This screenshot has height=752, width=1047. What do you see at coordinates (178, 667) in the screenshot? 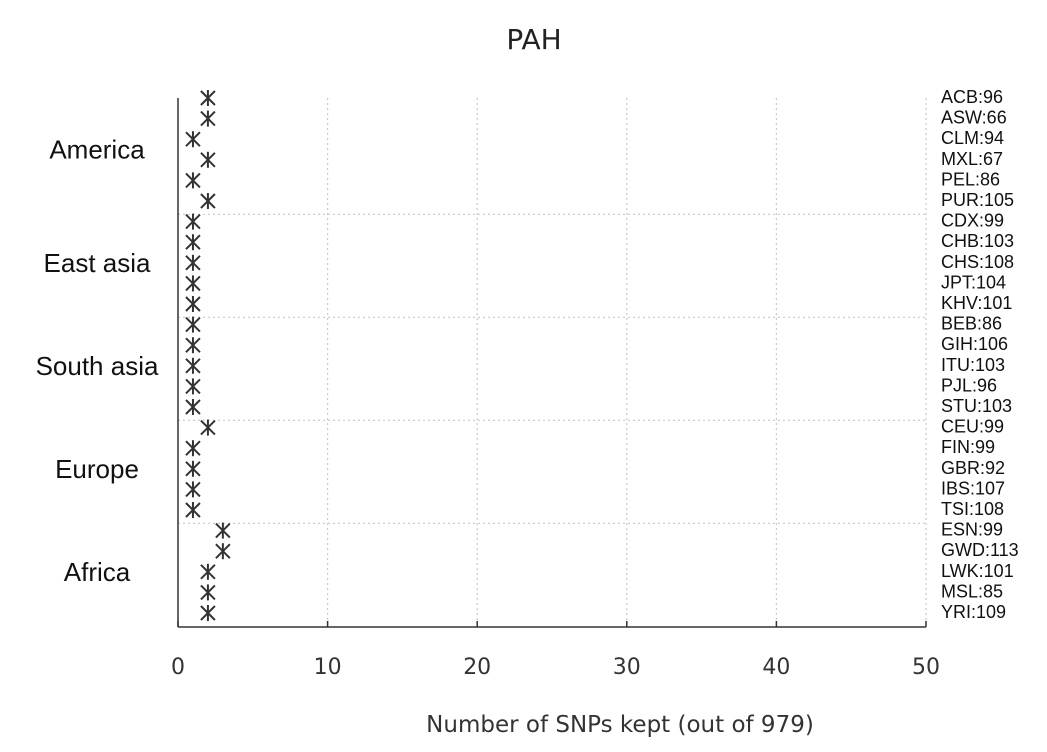
I see `x-tick-label: 0` at bounding box center [178, 667].